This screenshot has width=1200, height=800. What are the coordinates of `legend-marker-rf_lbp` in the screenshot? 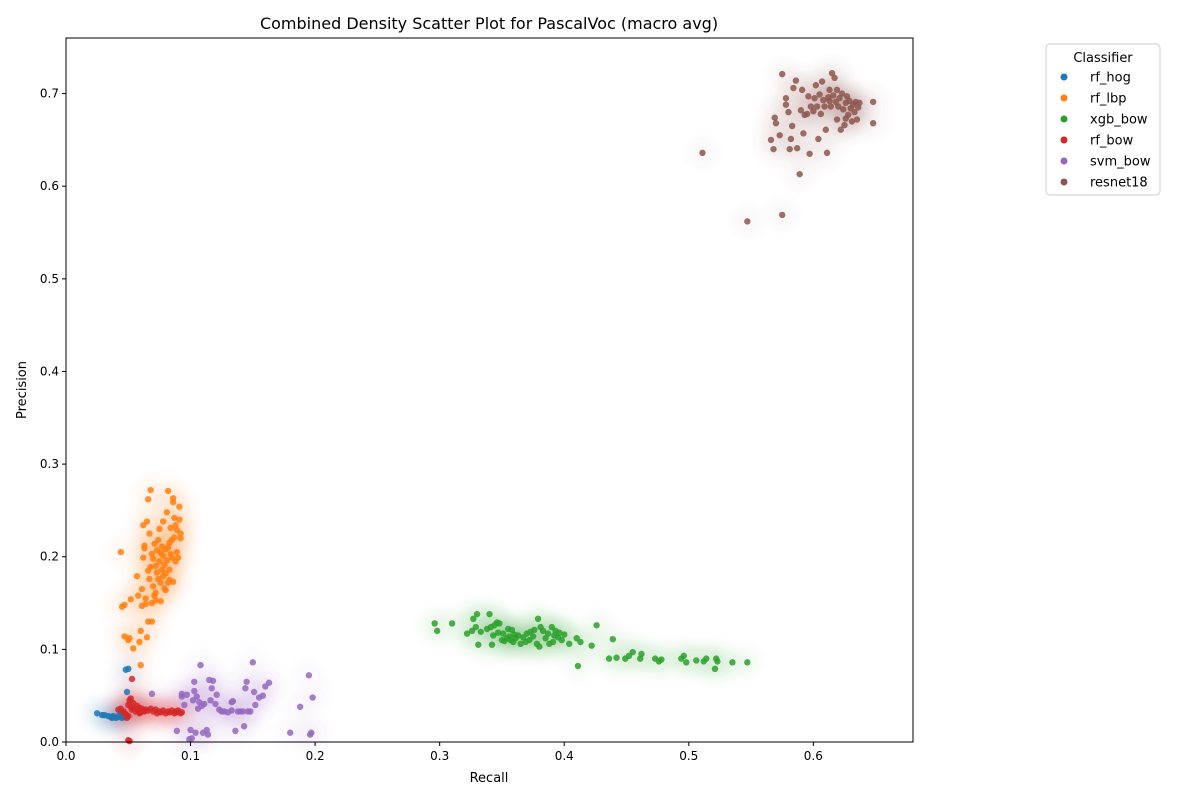 It's located at (1064, 98).